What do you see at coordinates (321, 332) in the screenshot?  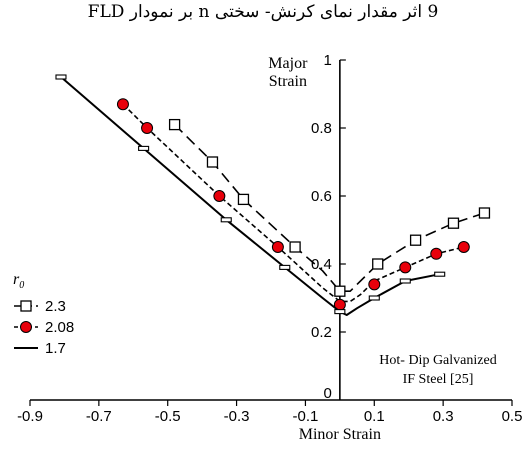 I see `y-tick-label: 0.2` at bounding box center [321, 332].